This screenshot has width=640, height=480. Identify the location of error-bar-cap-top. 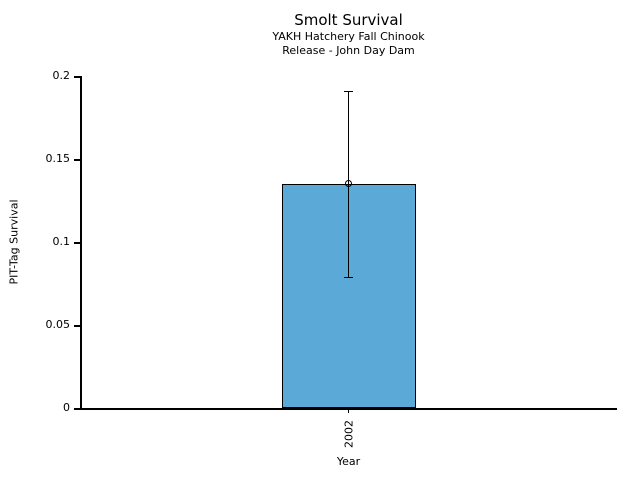
(348, 91).